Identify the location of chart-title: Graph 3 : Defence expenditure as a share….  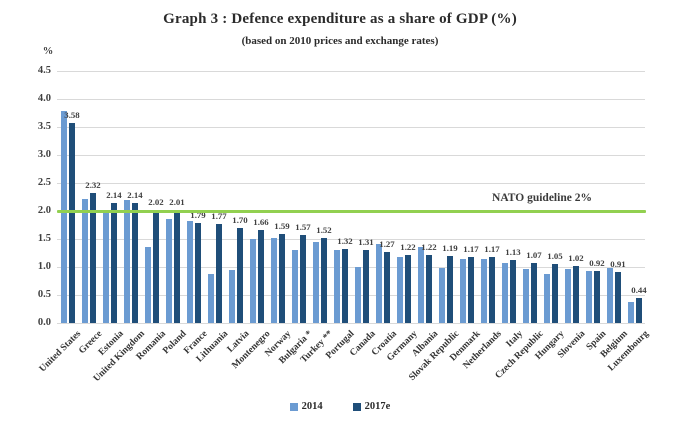
(340, 19).